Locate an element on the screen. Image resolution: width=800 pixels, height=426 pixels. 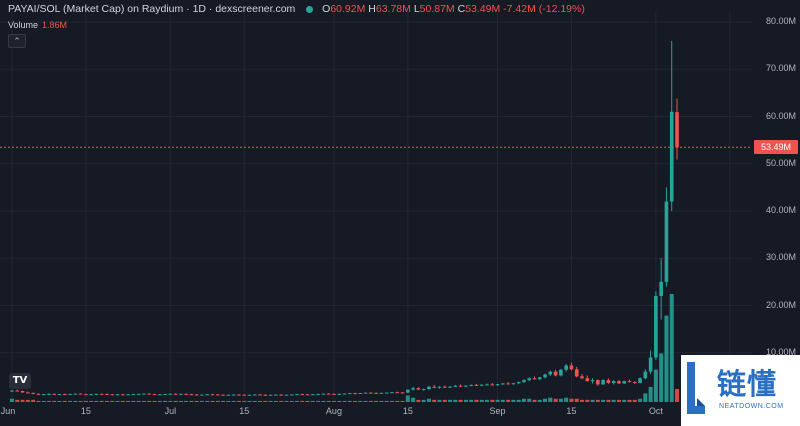
time-tick-label: Oct is located at coordinates (655, 411).